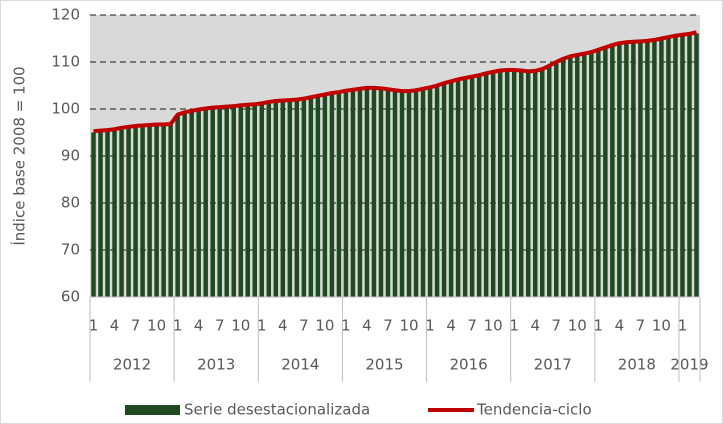 This screenshot has width=723, height=424. What do you see at coordinates (65, 109) in the screenshot?
I see `y-tick-label: 100` at bounding box center [65, 109].